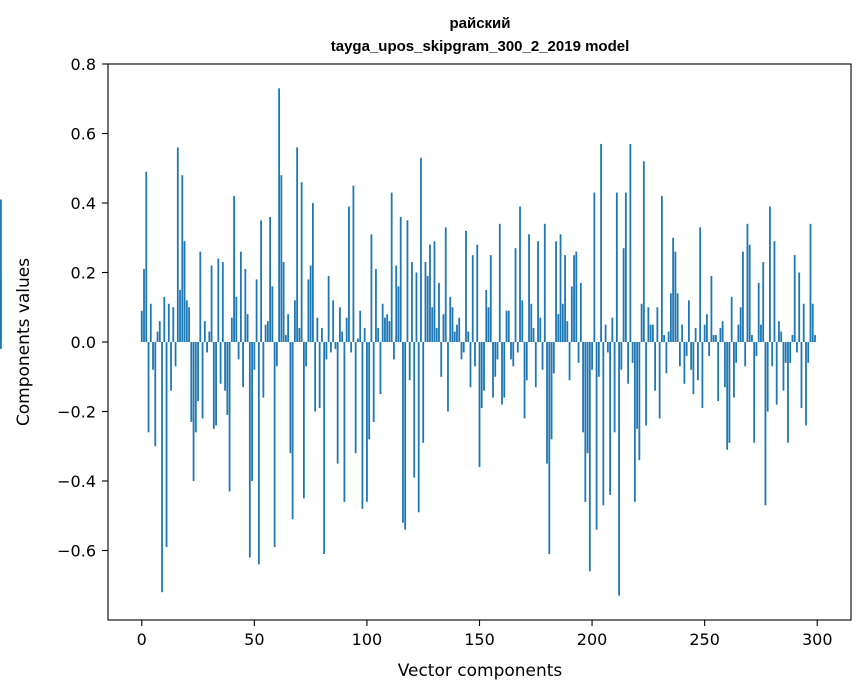 The height and width of the screenshot is (696, 867). Describe the element at coordinates (480, 671) in the screenshot. I see `x-axis-label: Vector components` at that location.